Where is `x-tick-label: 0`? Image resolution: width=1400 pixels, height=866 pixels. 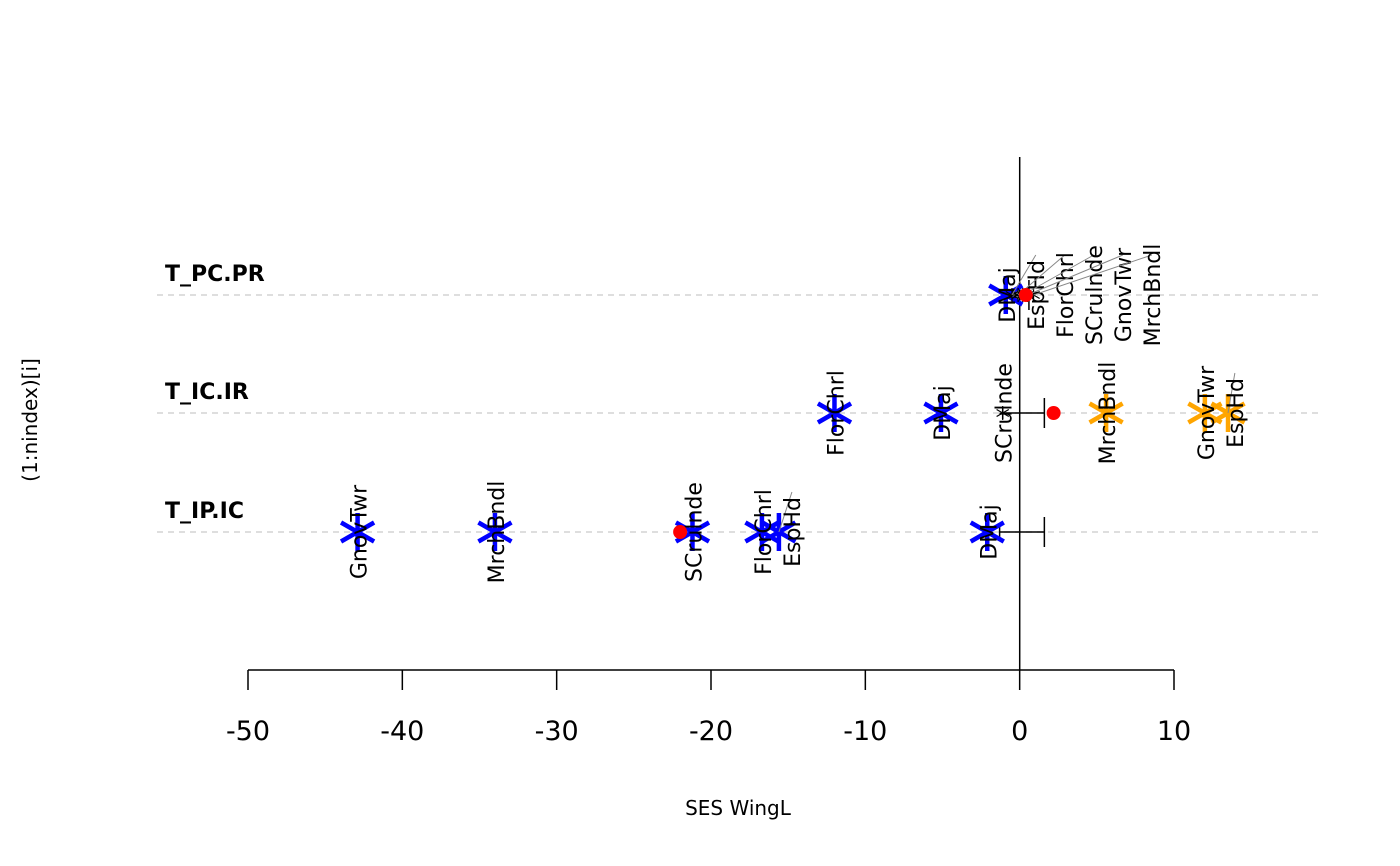 x-tick-label: 0 is located at coordinates (1019, 731).